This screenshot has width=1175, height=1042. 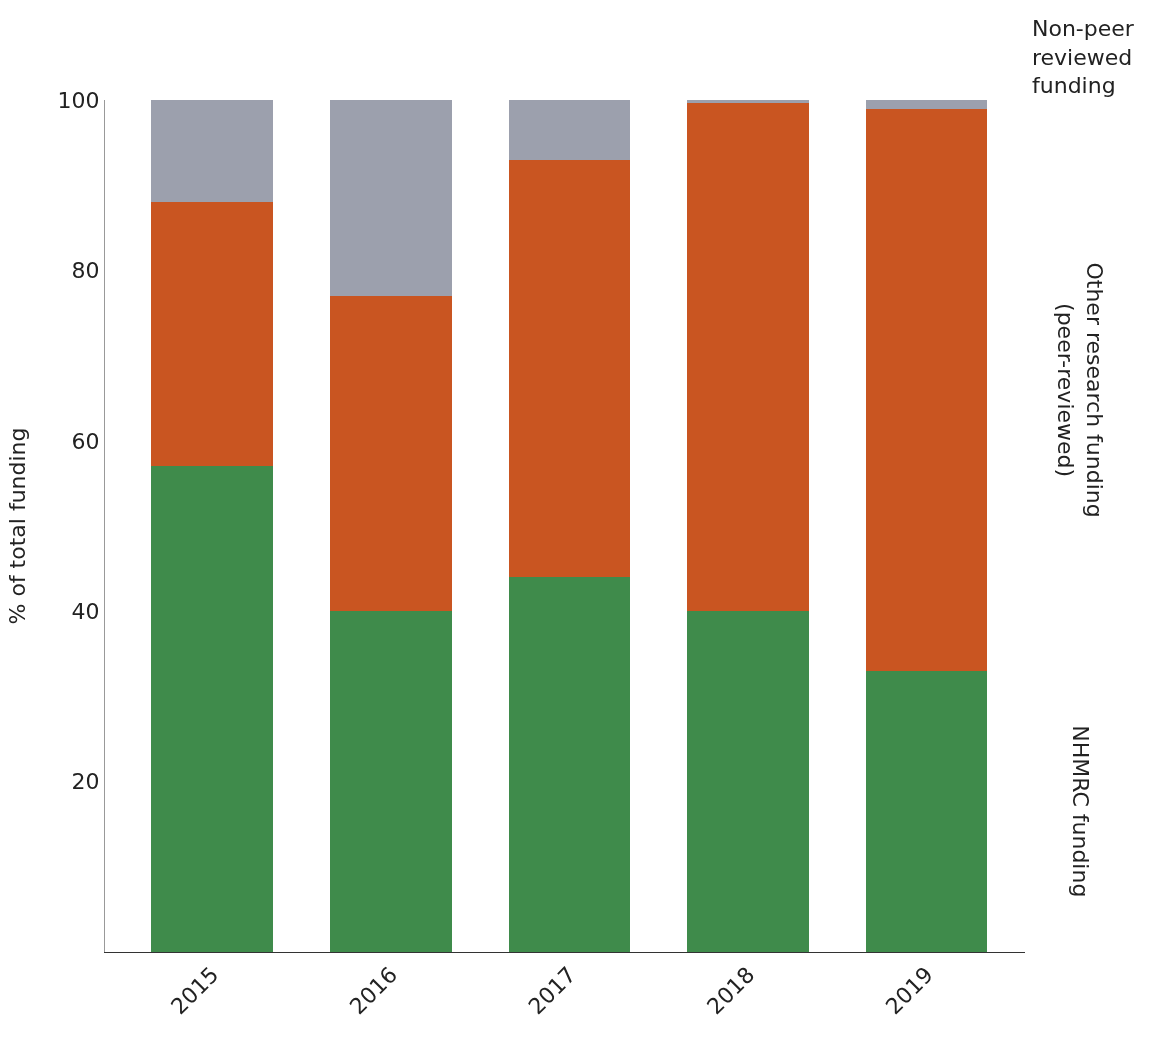 What do you see at coordinates (1080, 811) in the screenshot?
I see `text: NHMRC funding` at bounding box center [1080, 811].